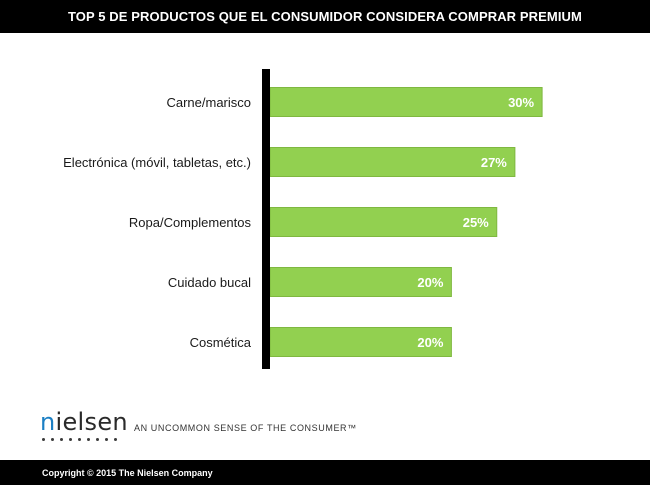 This screenshot has width=650, height=485. Describe the element at coordinates (127, 472) in the screenshot. I see `copyright-text: Copyright © 2015 The Nielsen Company` at that location.